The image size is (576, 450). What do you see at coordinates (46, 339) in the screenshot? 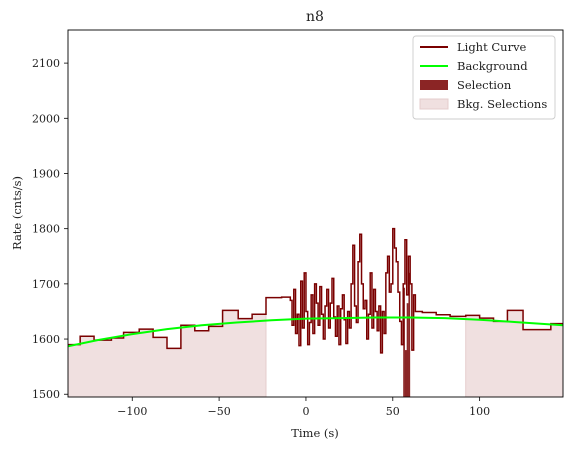
I see `y-tick-label: 1600` at bounding box center [46, 339].